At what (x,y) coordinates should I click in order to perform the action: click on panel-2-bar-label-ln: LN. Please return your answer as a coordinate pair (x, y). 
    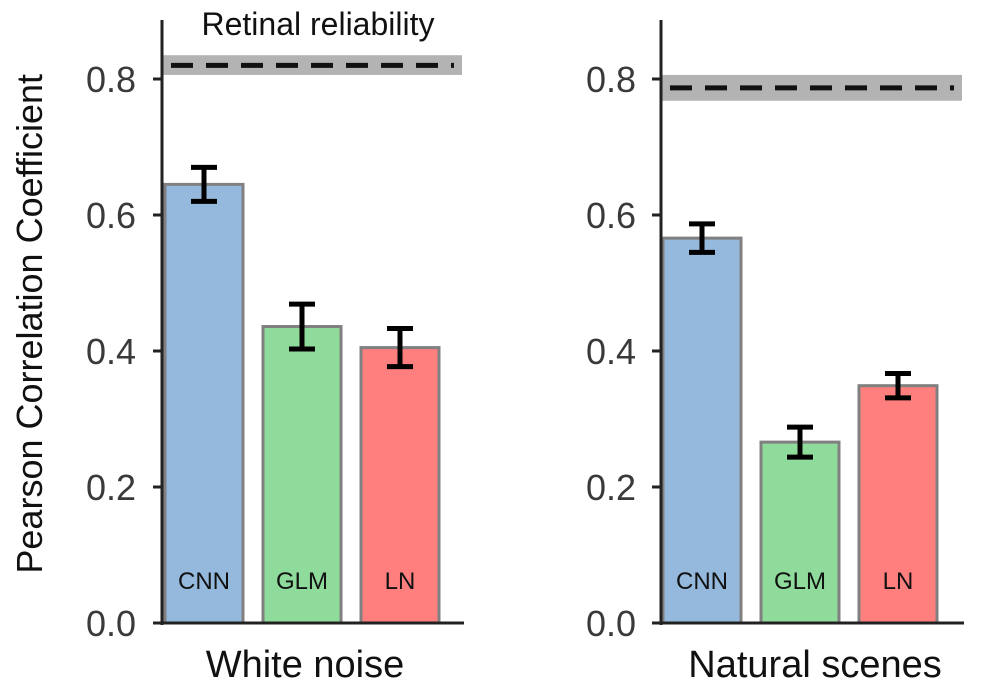
    Looking at the image, I should click on (898, 581).